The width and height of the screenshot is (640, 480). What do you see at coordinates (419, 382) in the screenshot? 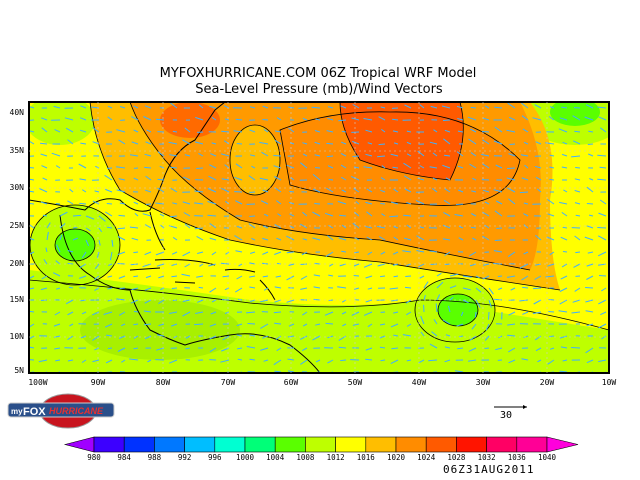
I see `lon-label: 40W` at bounding box center [419, 382].